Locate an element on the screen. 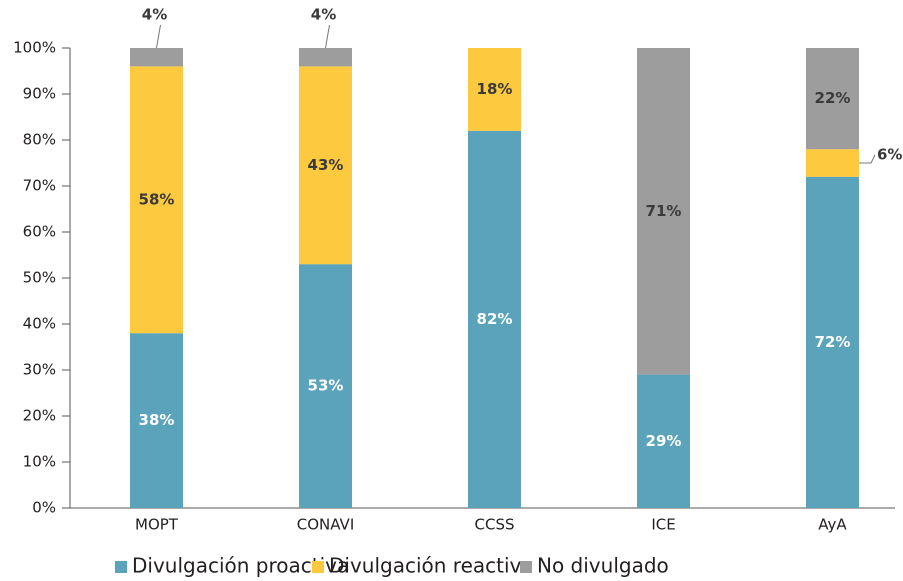 The height and width of the screenshot is (581, 903). data-label: 82% is located at coordinates (495, 319).